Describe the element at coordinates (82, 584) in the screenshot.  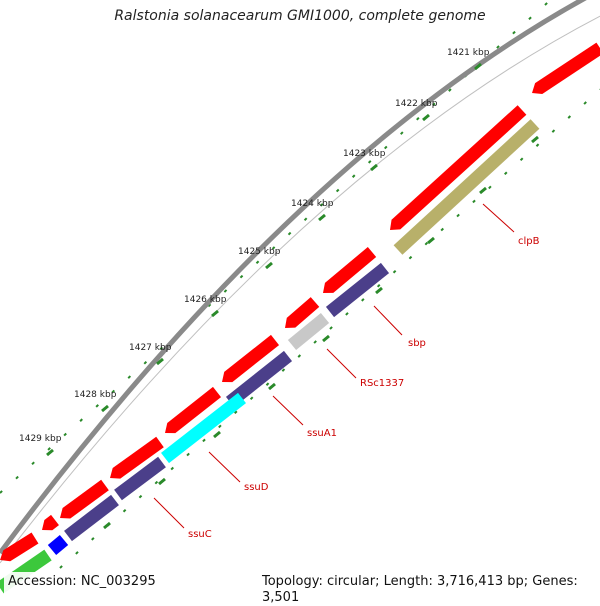
I see `accession-text: Accession: NC_003295` at that location.